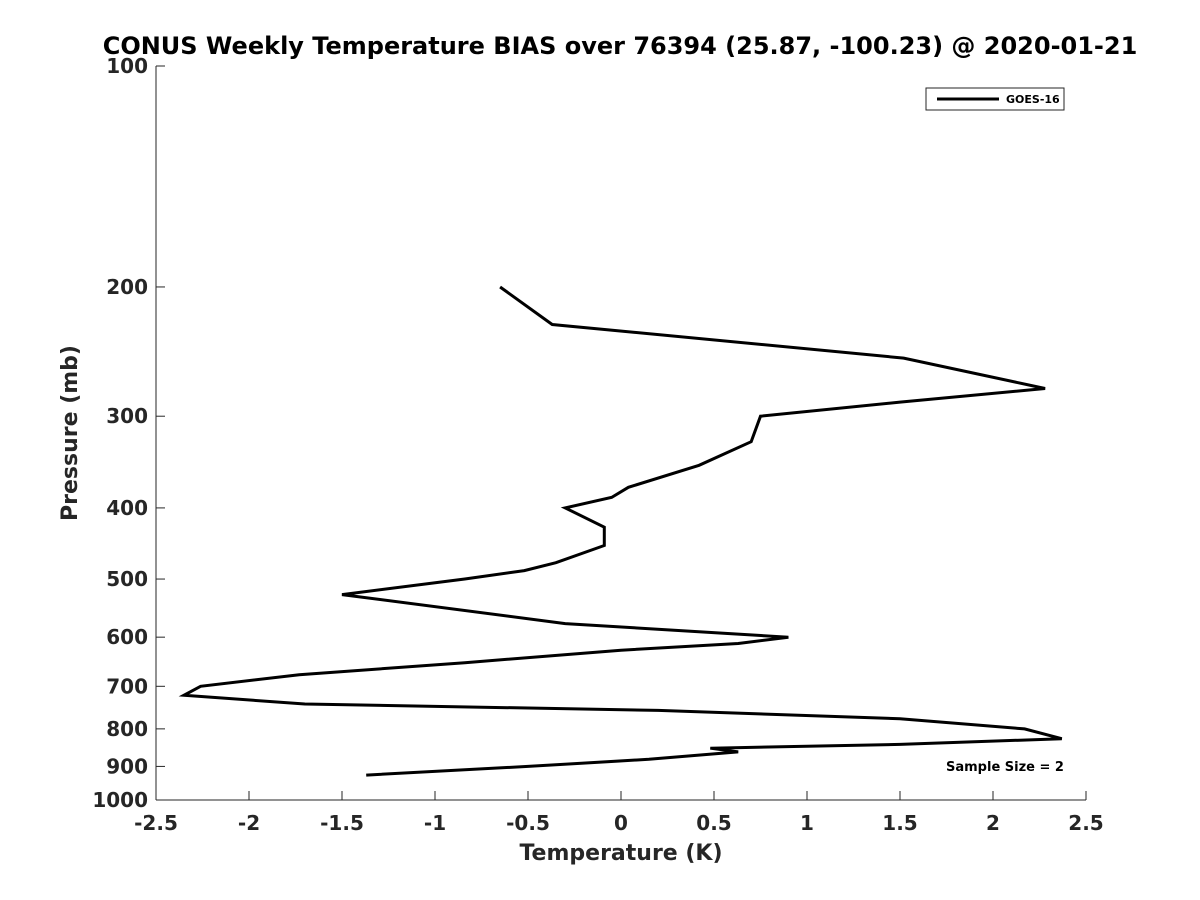  What do you see at coordinates (342, 823) in the screenshot?
I see `x-tick-label: -1.5` at bounding box center [342, 823].